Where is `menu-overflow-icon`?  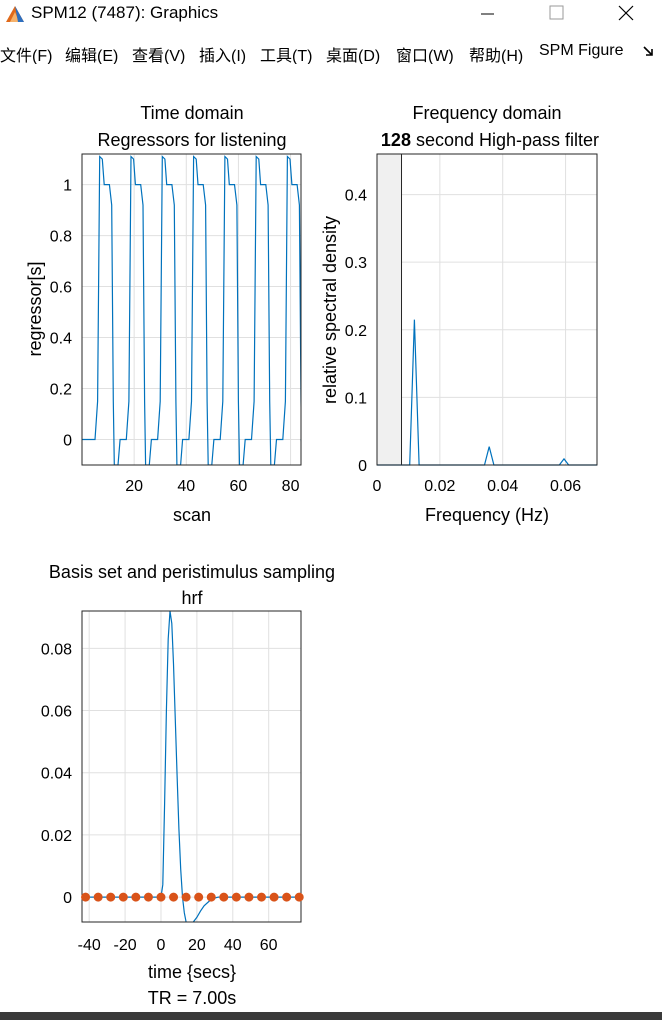
menu-overflow-icon is located at coordinates (649, 51).